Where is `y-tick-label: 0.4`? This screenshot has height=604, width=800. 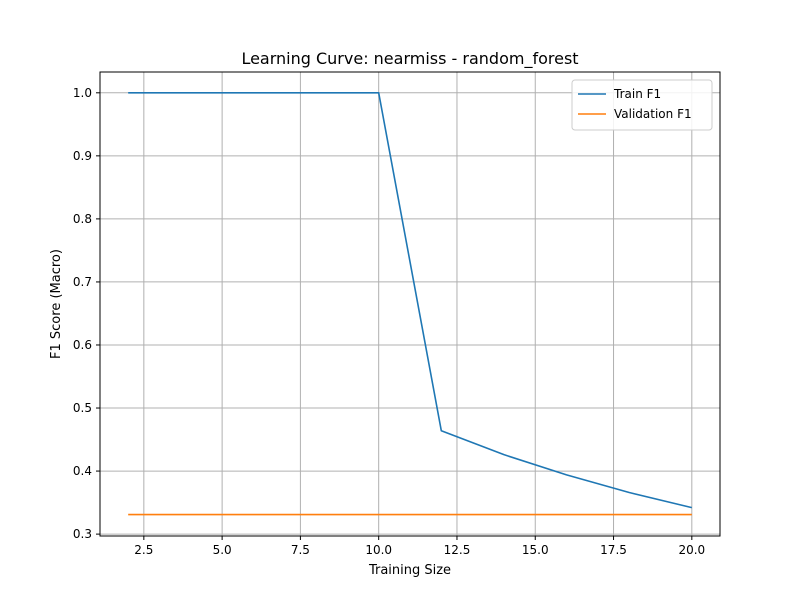 y-tick-label: 0.4 is located at coordinates (82, 471).